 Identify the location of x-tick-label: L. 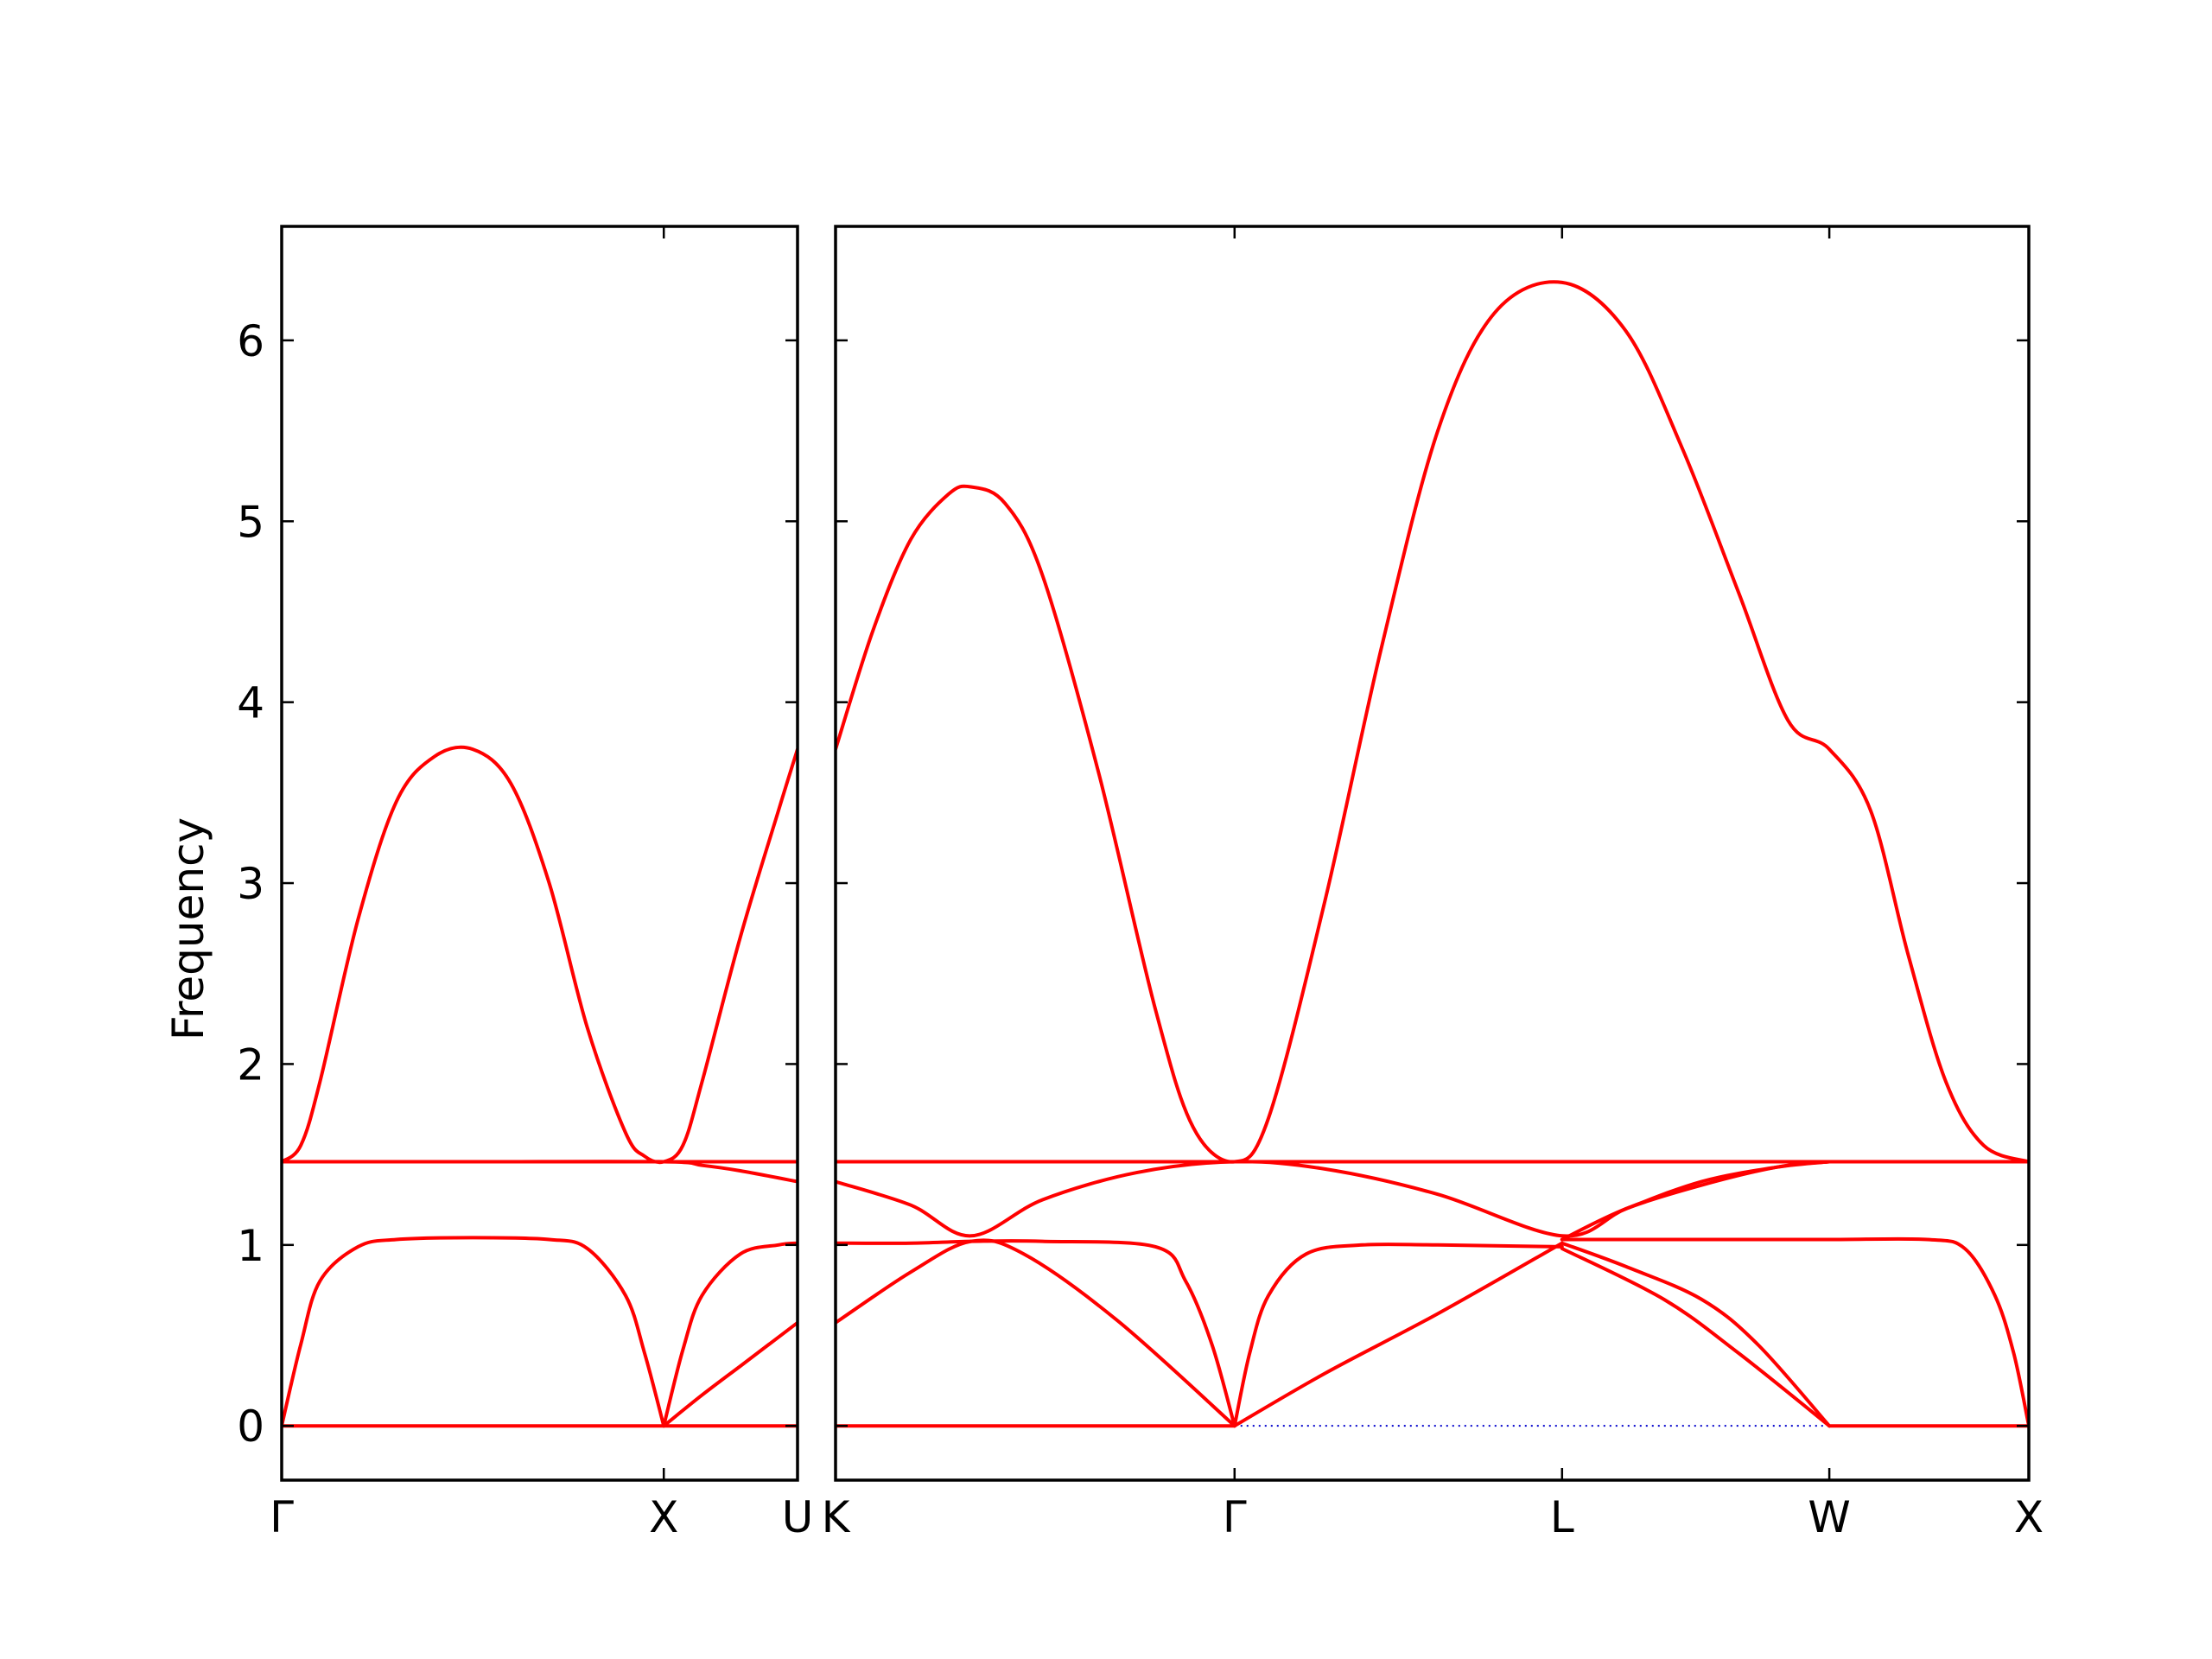
(1562, 1517).